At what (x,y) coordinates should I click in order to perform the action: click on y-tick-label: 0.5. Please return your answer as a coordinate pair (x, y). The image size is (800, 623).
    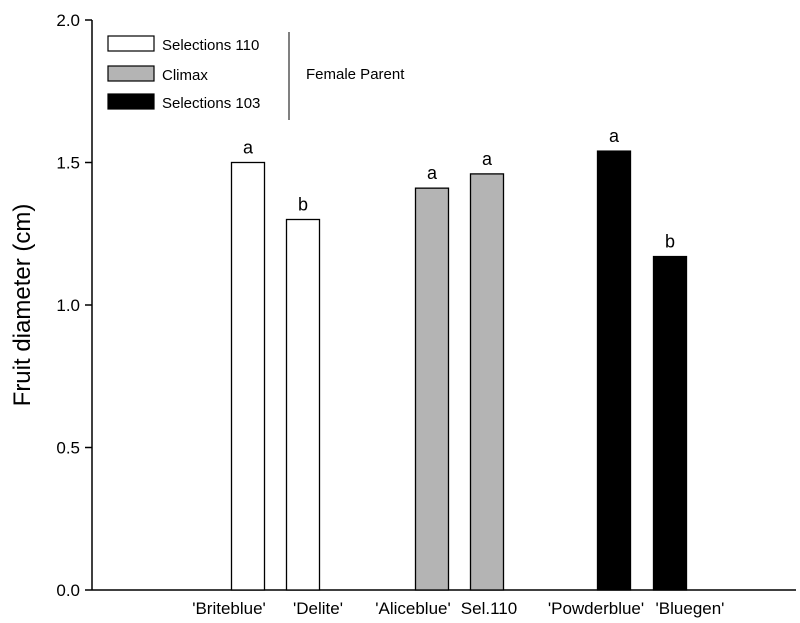
    Looking at the image, I should click on (68, 448).